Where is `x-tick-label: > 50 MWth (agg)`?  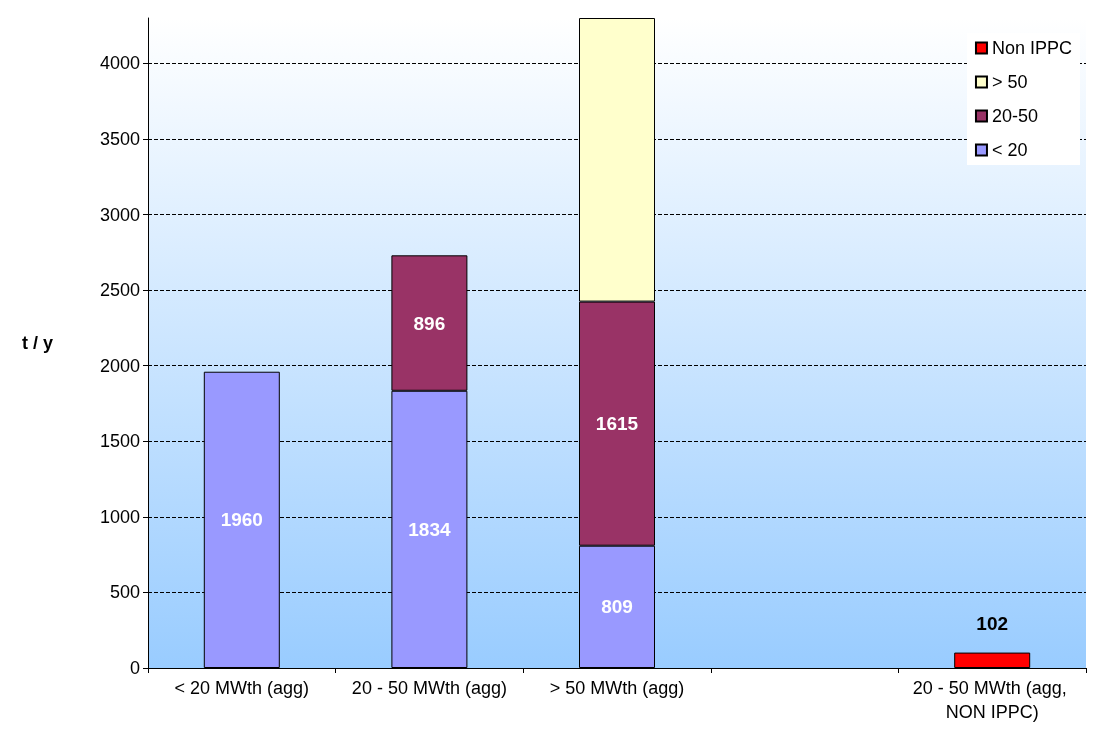 x-tick-label: > 50 MWth (agg) is located at coordinates (617, 688).